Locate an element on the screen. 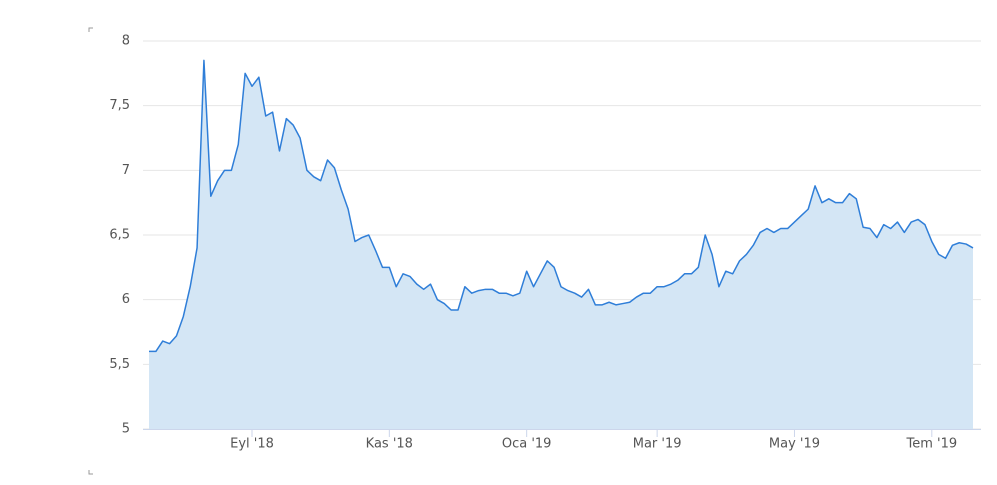  x-tick-label: Tem '19 is located at coordinates (931, 444).